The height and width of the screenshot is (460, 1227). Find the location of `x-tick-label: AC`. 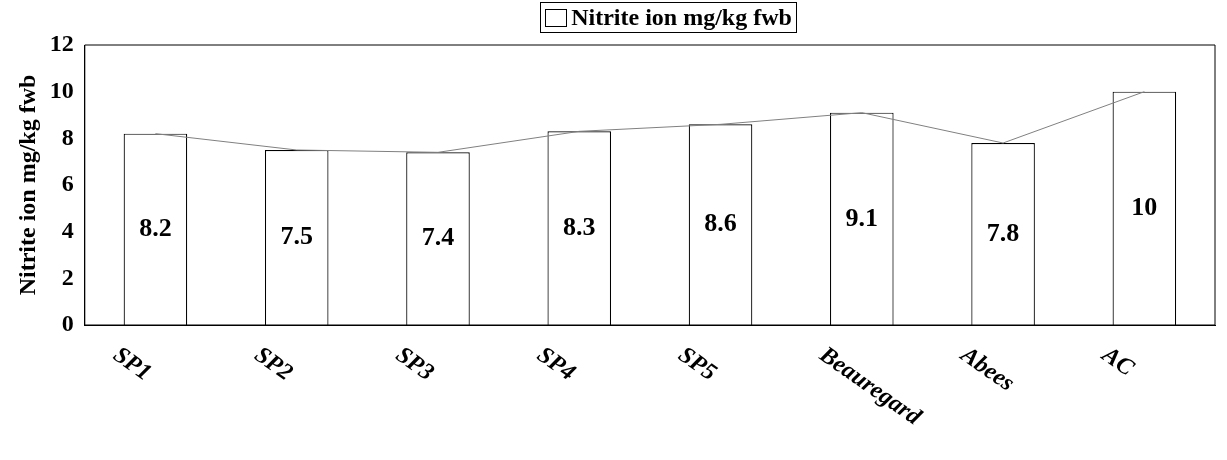

x-tick-label: AC is located at coordinates (1118, 360).